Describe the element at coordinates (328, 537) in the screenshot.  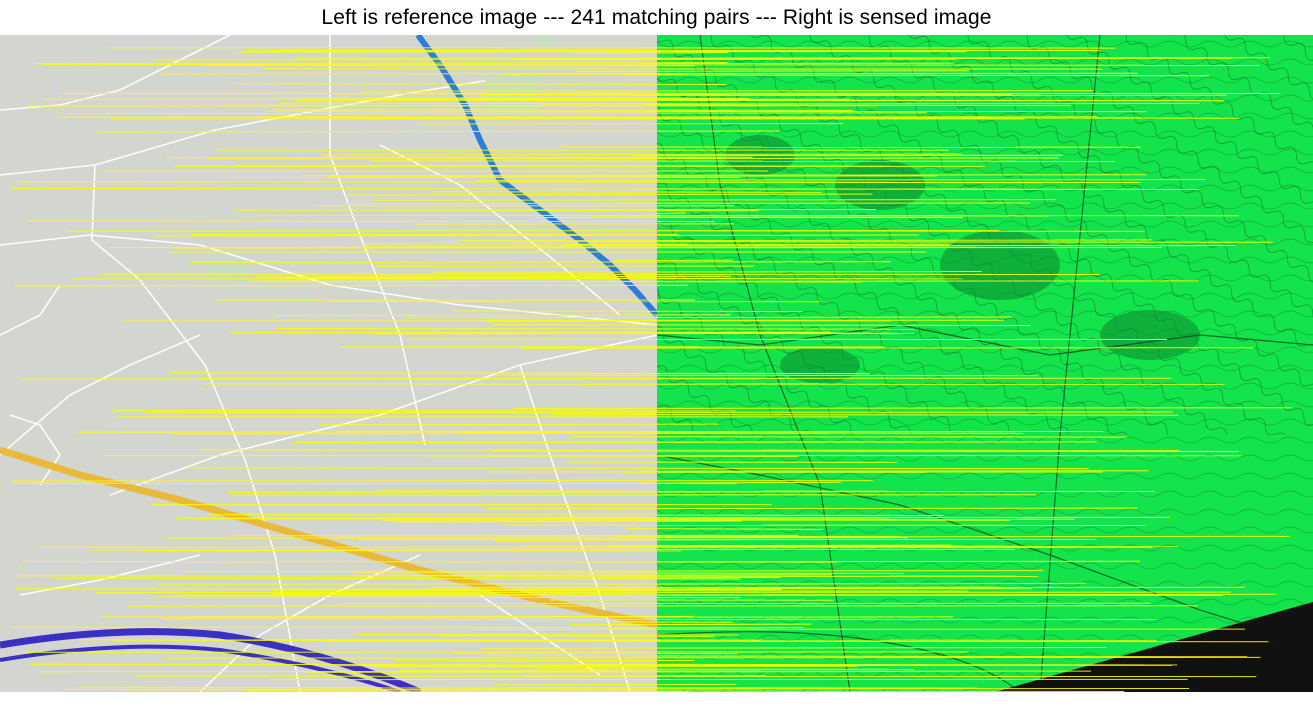
I see `highway` at that location.